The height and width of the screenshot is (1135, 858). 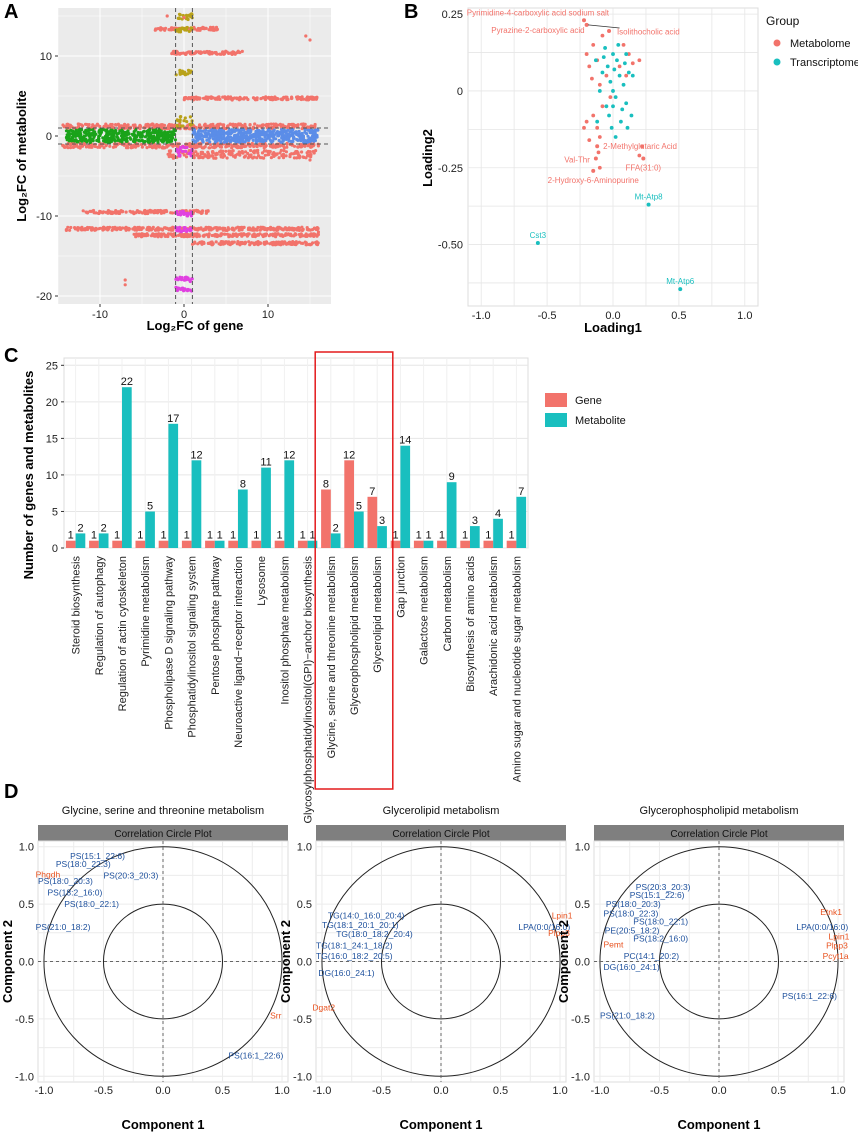 I want to click on category-label: Pentose phosphate pathway, so click(x=216, y=625).